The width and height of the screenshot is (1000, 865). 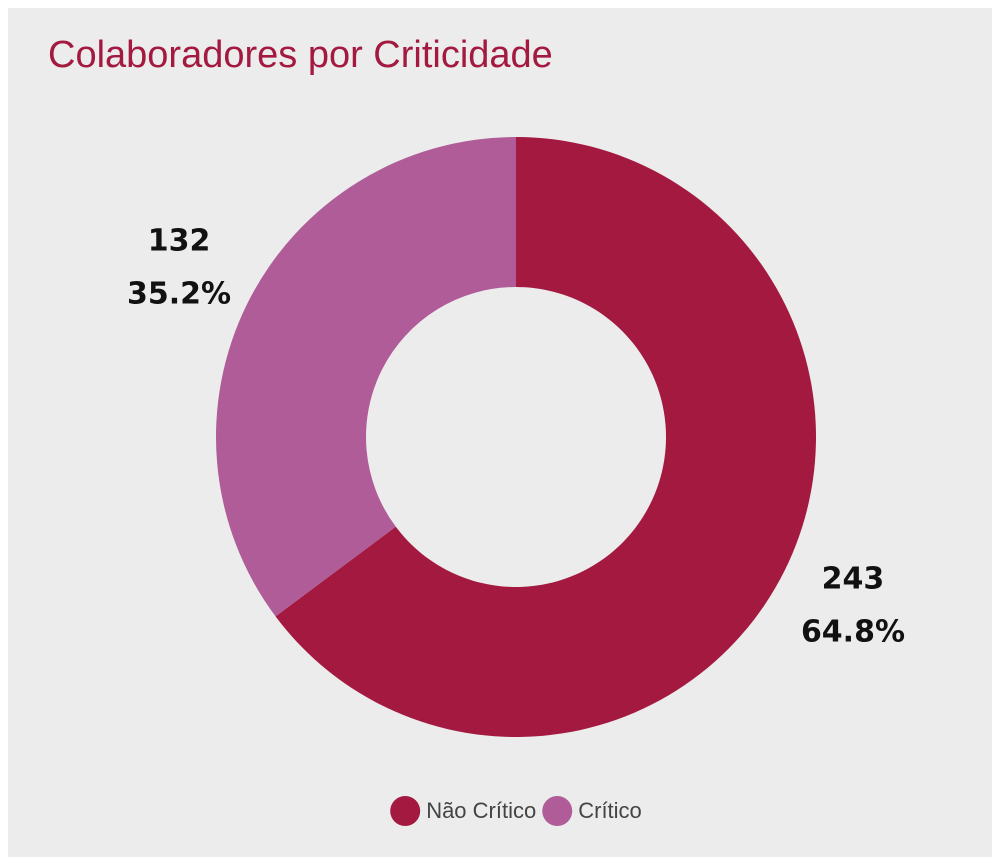 I want to click on chart-title: Colaboradores por Criticidade, so click(x=300, y=55).